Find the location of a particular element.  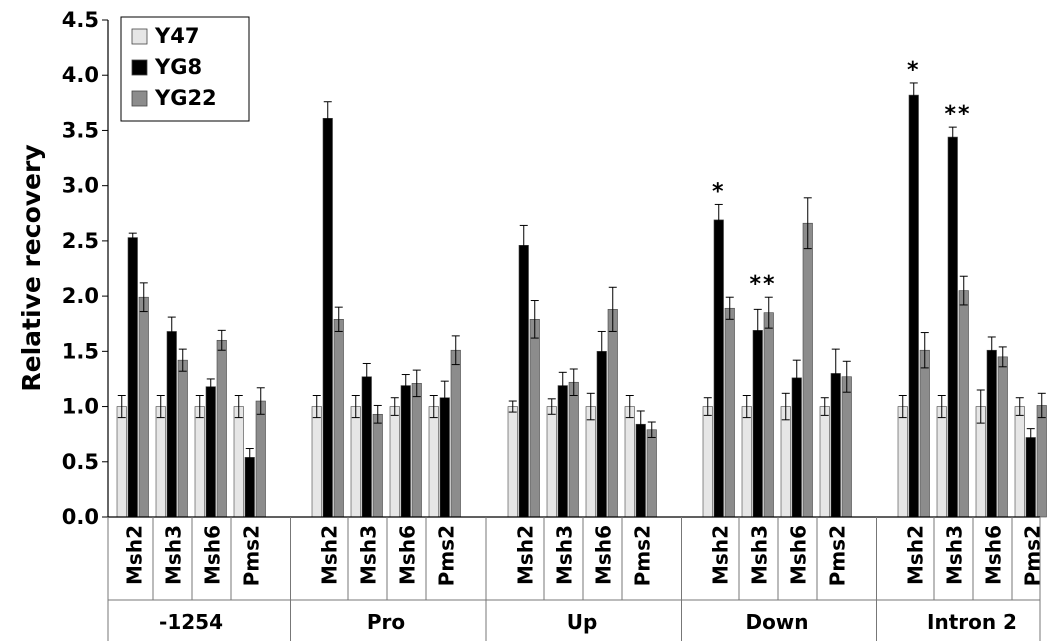

y-axis-label: Relative recovery is located at coordinates (31, 267).